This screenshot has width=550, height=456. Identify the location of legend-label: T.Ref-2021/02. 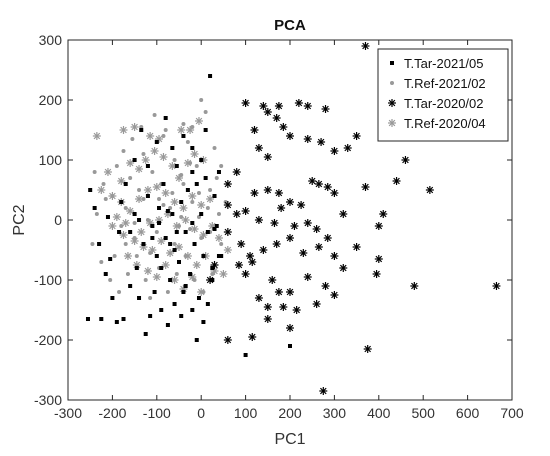
(445, 83).